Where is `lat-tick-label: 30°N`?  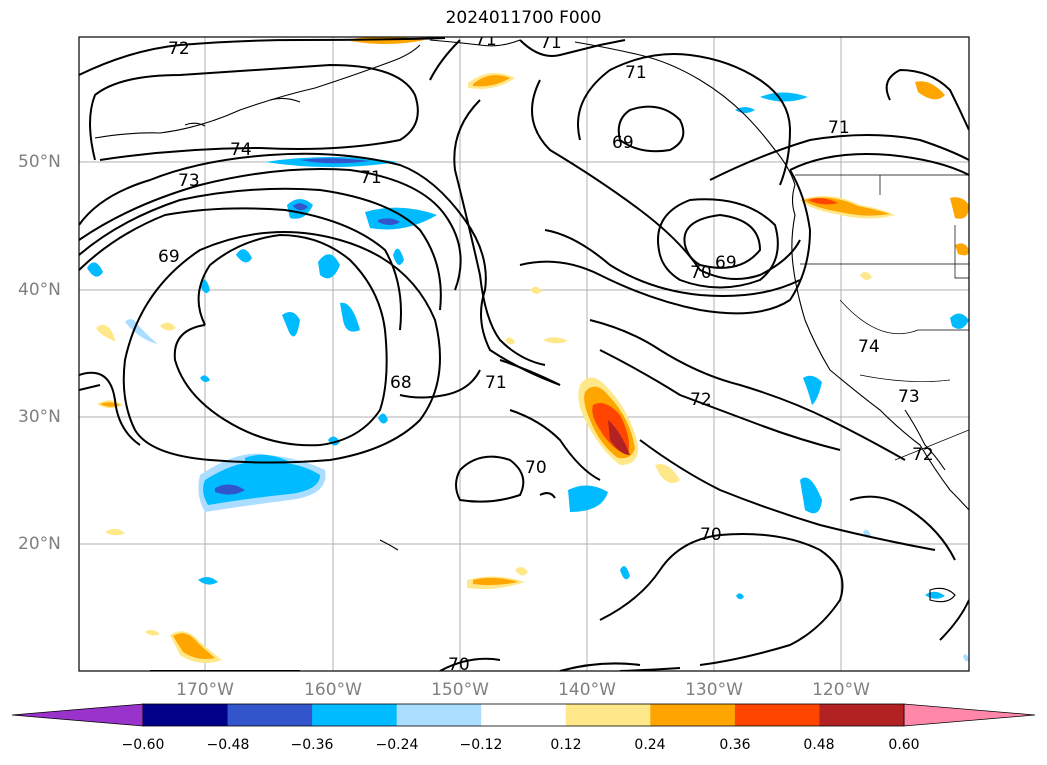
lat-tick-label: 30°N is located at coordinates (39, 417).